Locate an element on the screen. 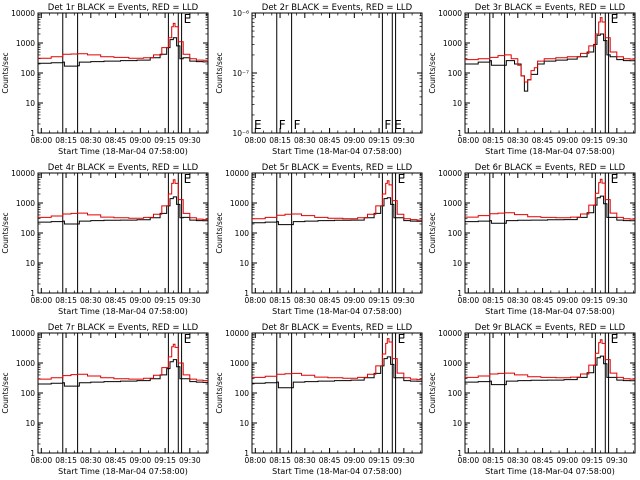  plot-title: Det 3r BLACK = Events, RED = LLD is located at coordinates (550, 8).